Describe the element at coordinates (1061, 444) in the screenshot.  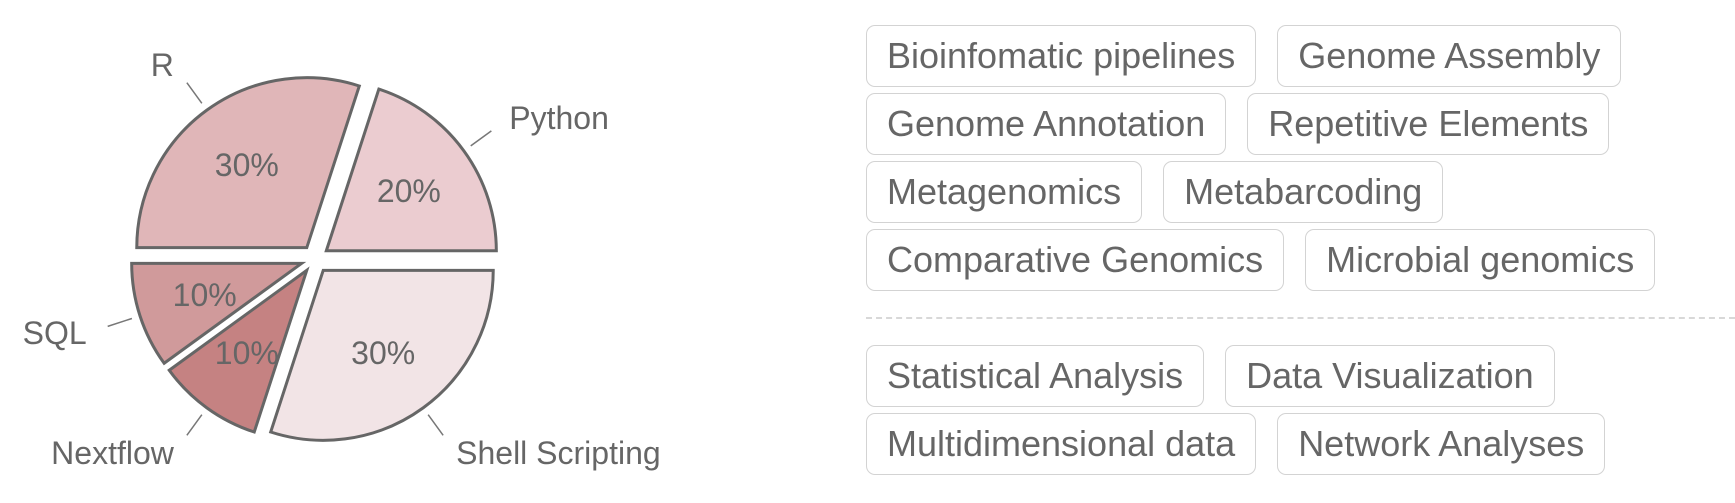
I see `skill-tag: Multidimensional data` at that location.